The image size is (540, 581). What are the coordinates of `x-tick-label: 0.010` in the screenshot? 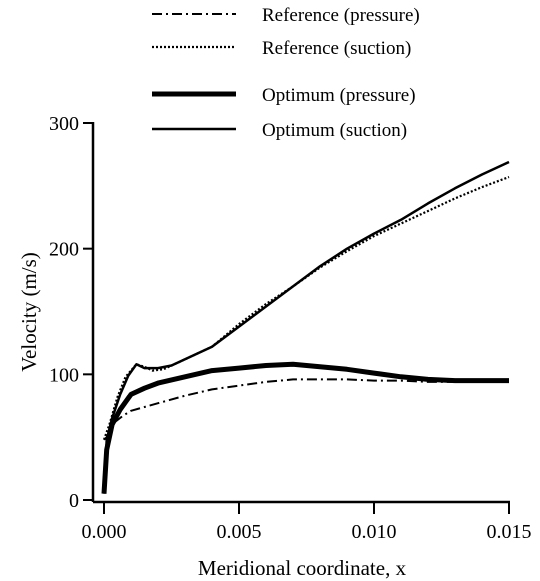 It's located at (374, 532).